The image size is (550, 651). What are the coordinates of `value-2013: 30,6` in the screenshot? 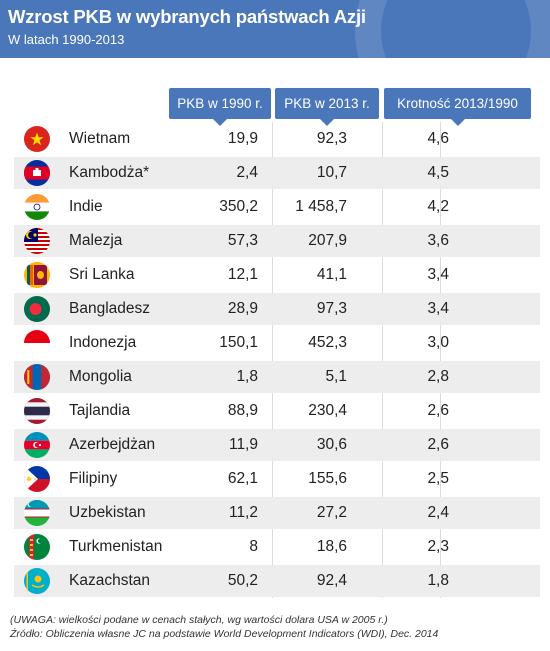 It's located at (331, 444).